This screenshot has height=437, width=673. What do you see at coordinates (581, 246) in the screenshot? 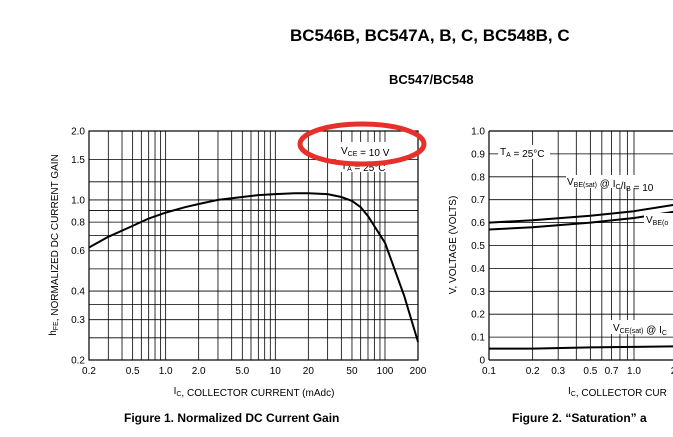
I see `figure-2-plot` at bounding box center [581, 246].